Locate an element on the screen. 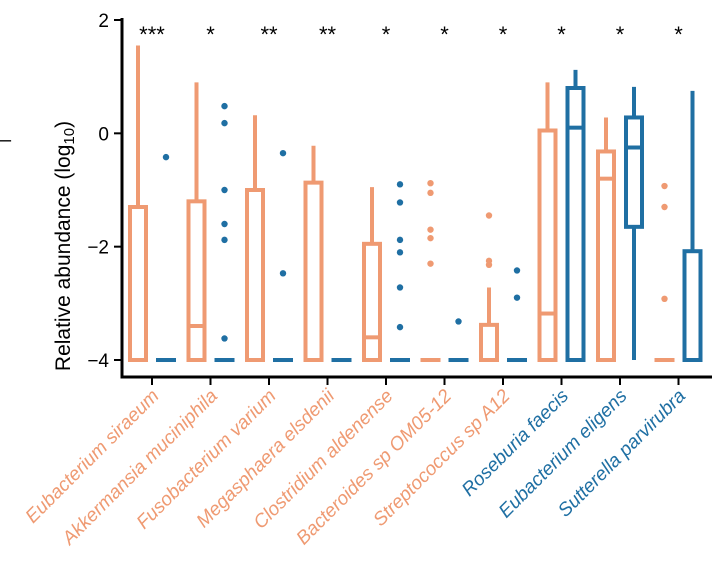 This screenshot has height=563, width=720. significance-label: *** is located at coordinates (152, 34).